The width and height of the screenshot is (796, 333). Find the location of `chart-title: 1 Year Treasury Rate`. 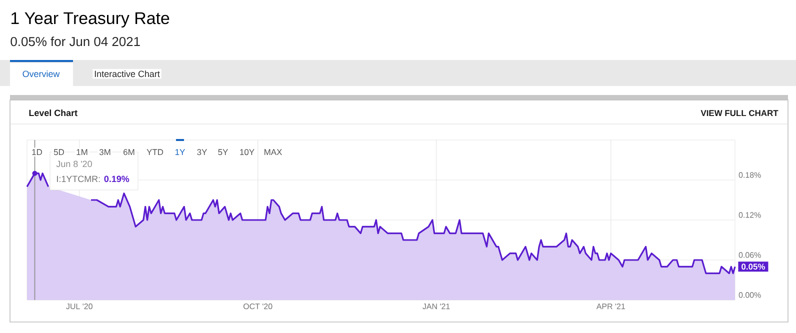

chart-title: 1 Year Treasury Rate is located at coordinates (91, 20).